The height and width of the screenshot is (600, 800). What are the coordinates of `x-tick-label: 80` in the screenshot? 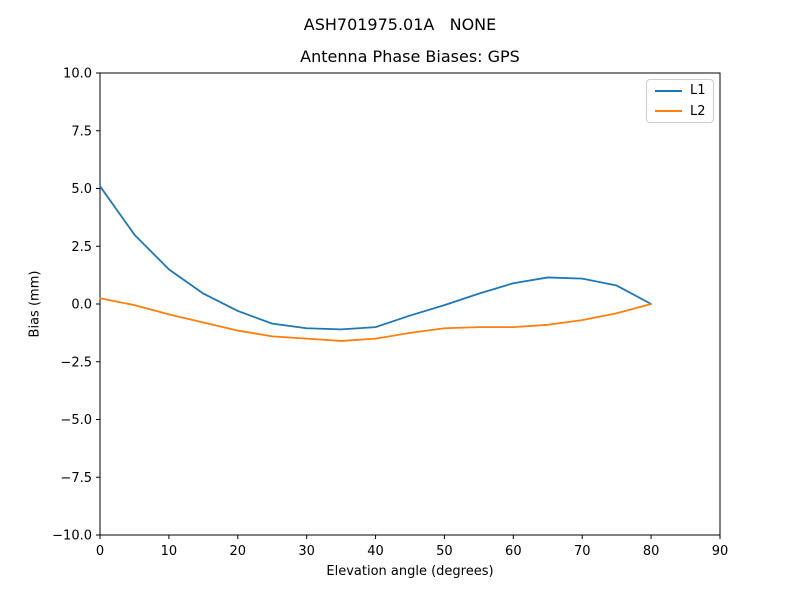 It's located at (651, 551).